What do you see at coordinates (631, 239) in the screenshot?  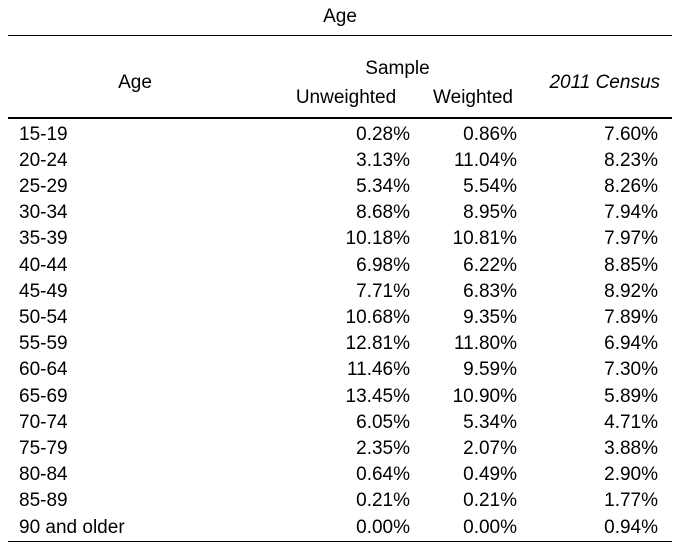 I see `census-cell: 7.97%` at bounding box center [631, 239].